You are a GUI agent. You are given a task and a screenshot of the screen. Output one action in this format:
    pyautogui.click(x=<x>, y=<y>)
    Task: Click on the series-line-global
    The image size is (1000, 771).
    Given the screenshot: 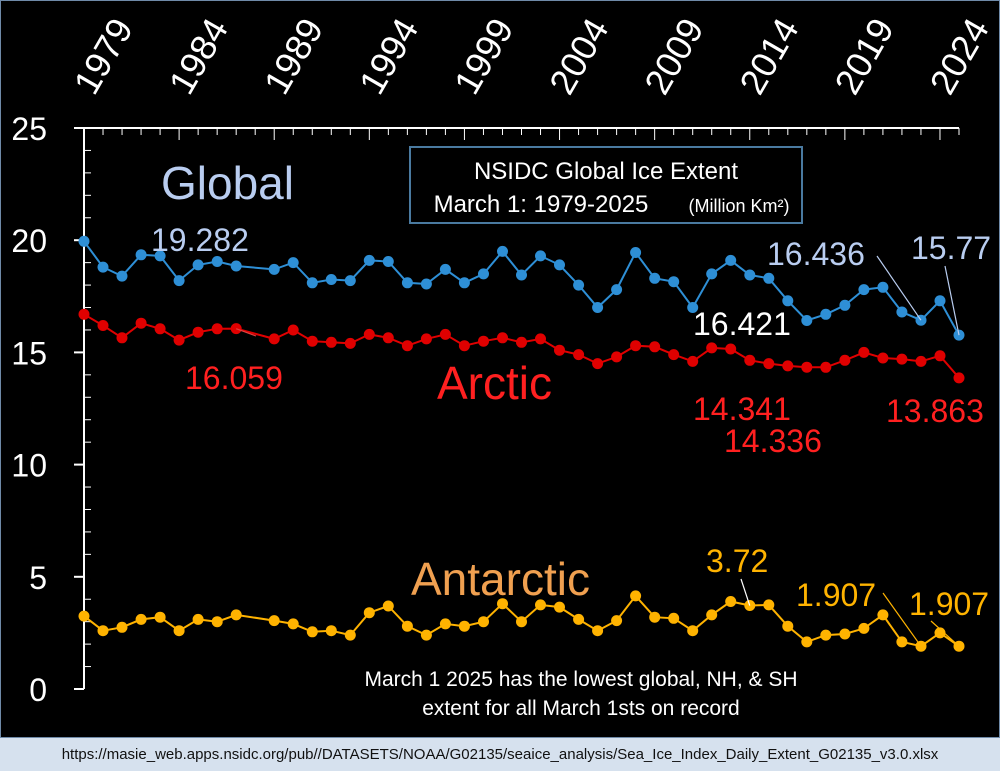 What is the action you would take?
    pyautogui.click(x=521, y=288)
    